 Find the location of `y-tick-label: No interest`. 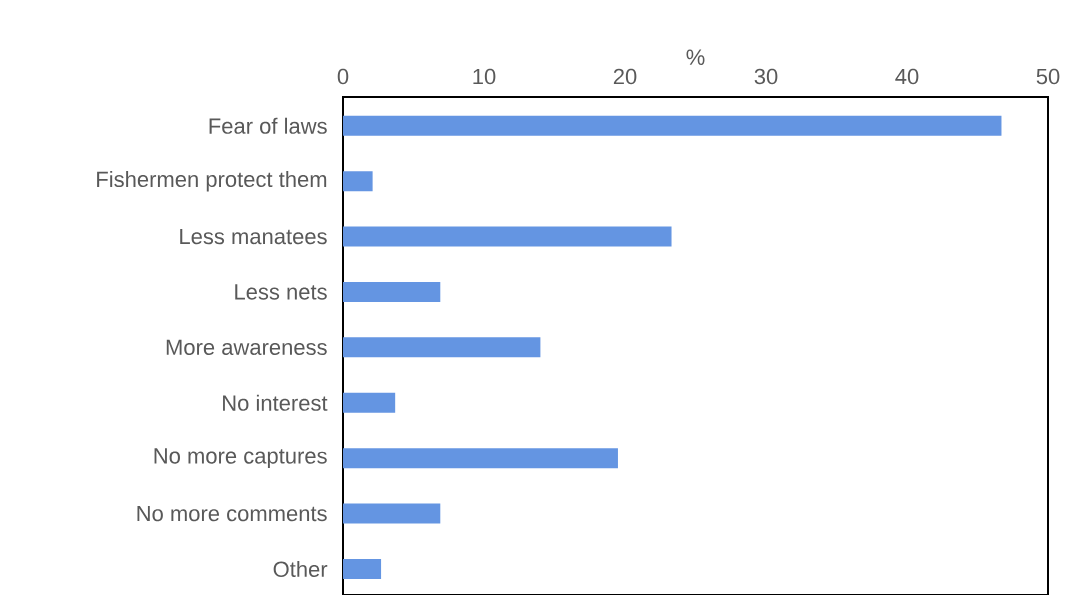

y-tick-label: No interest is located at coordinates (275, 402).